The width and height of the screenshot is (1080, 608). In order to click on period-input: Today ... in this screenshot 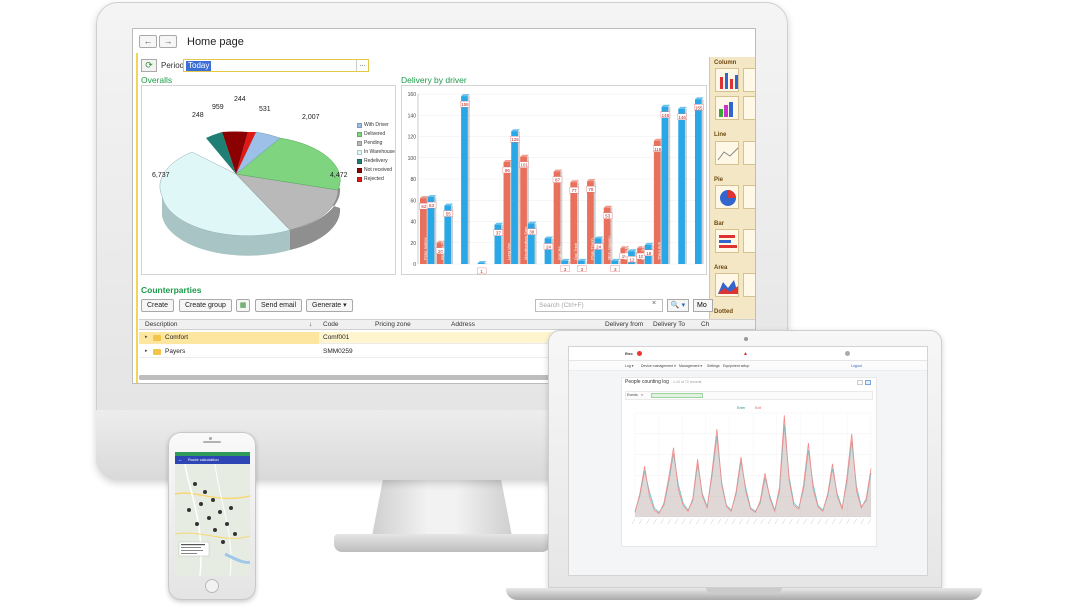, I will do `click(276, 65)`.